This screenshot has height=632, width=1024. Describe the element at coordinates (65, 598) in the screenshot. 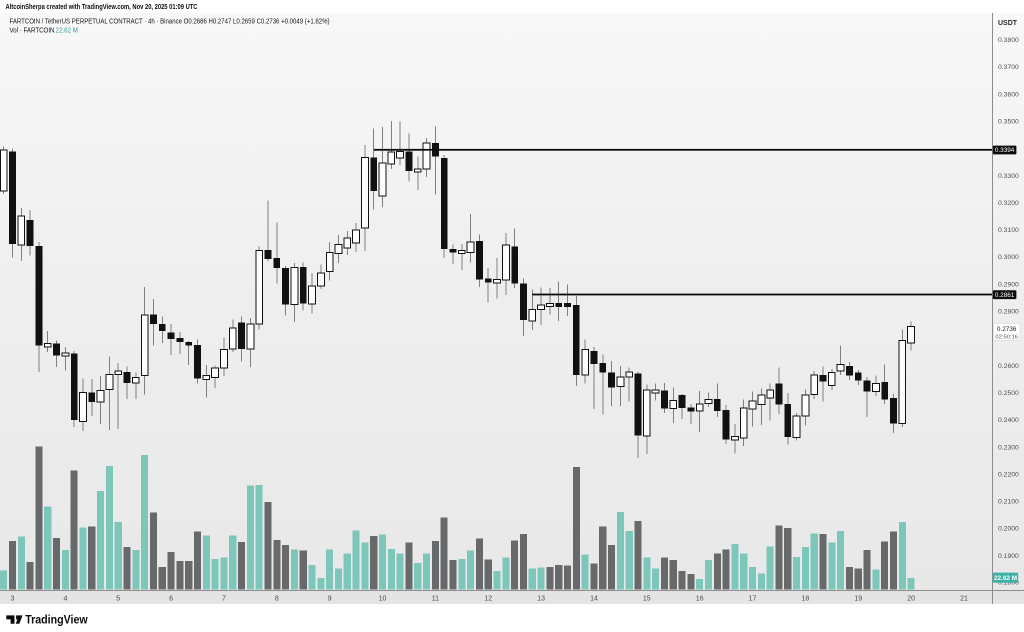

I see `svg-text: 4` at that location.